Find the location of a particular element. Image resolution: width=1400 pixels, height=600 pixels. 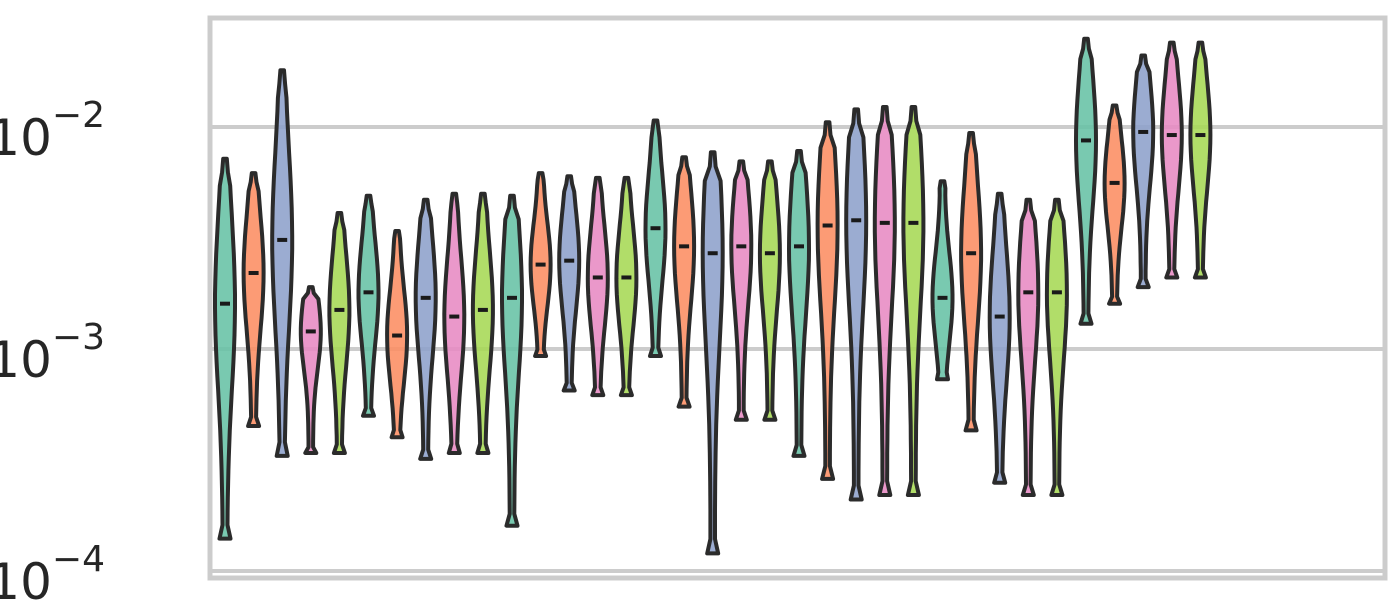

violin-g6-s5 is located at coordinates (1056, 347).